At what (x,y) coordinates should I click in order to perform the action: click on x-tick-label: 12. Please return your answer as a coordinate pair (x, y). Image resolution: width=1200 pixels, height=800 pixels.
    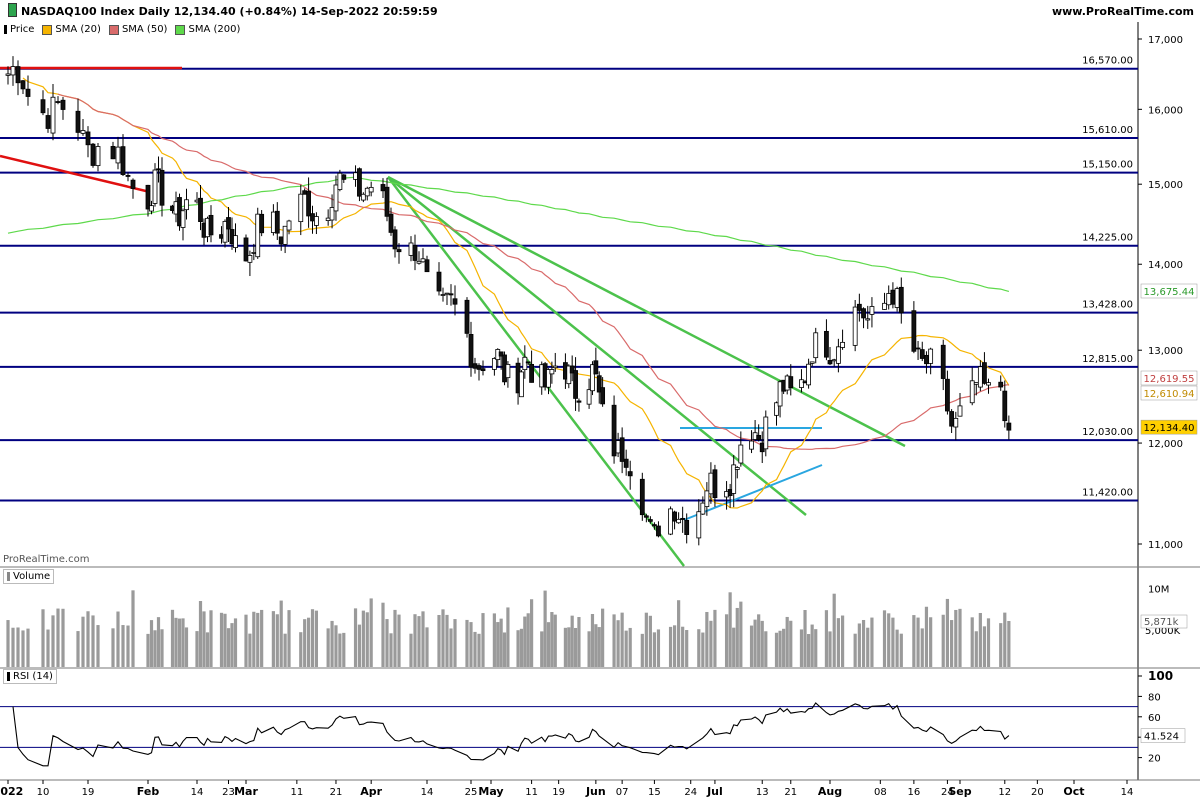
    Looking at the image, I should click on (1004, 792).